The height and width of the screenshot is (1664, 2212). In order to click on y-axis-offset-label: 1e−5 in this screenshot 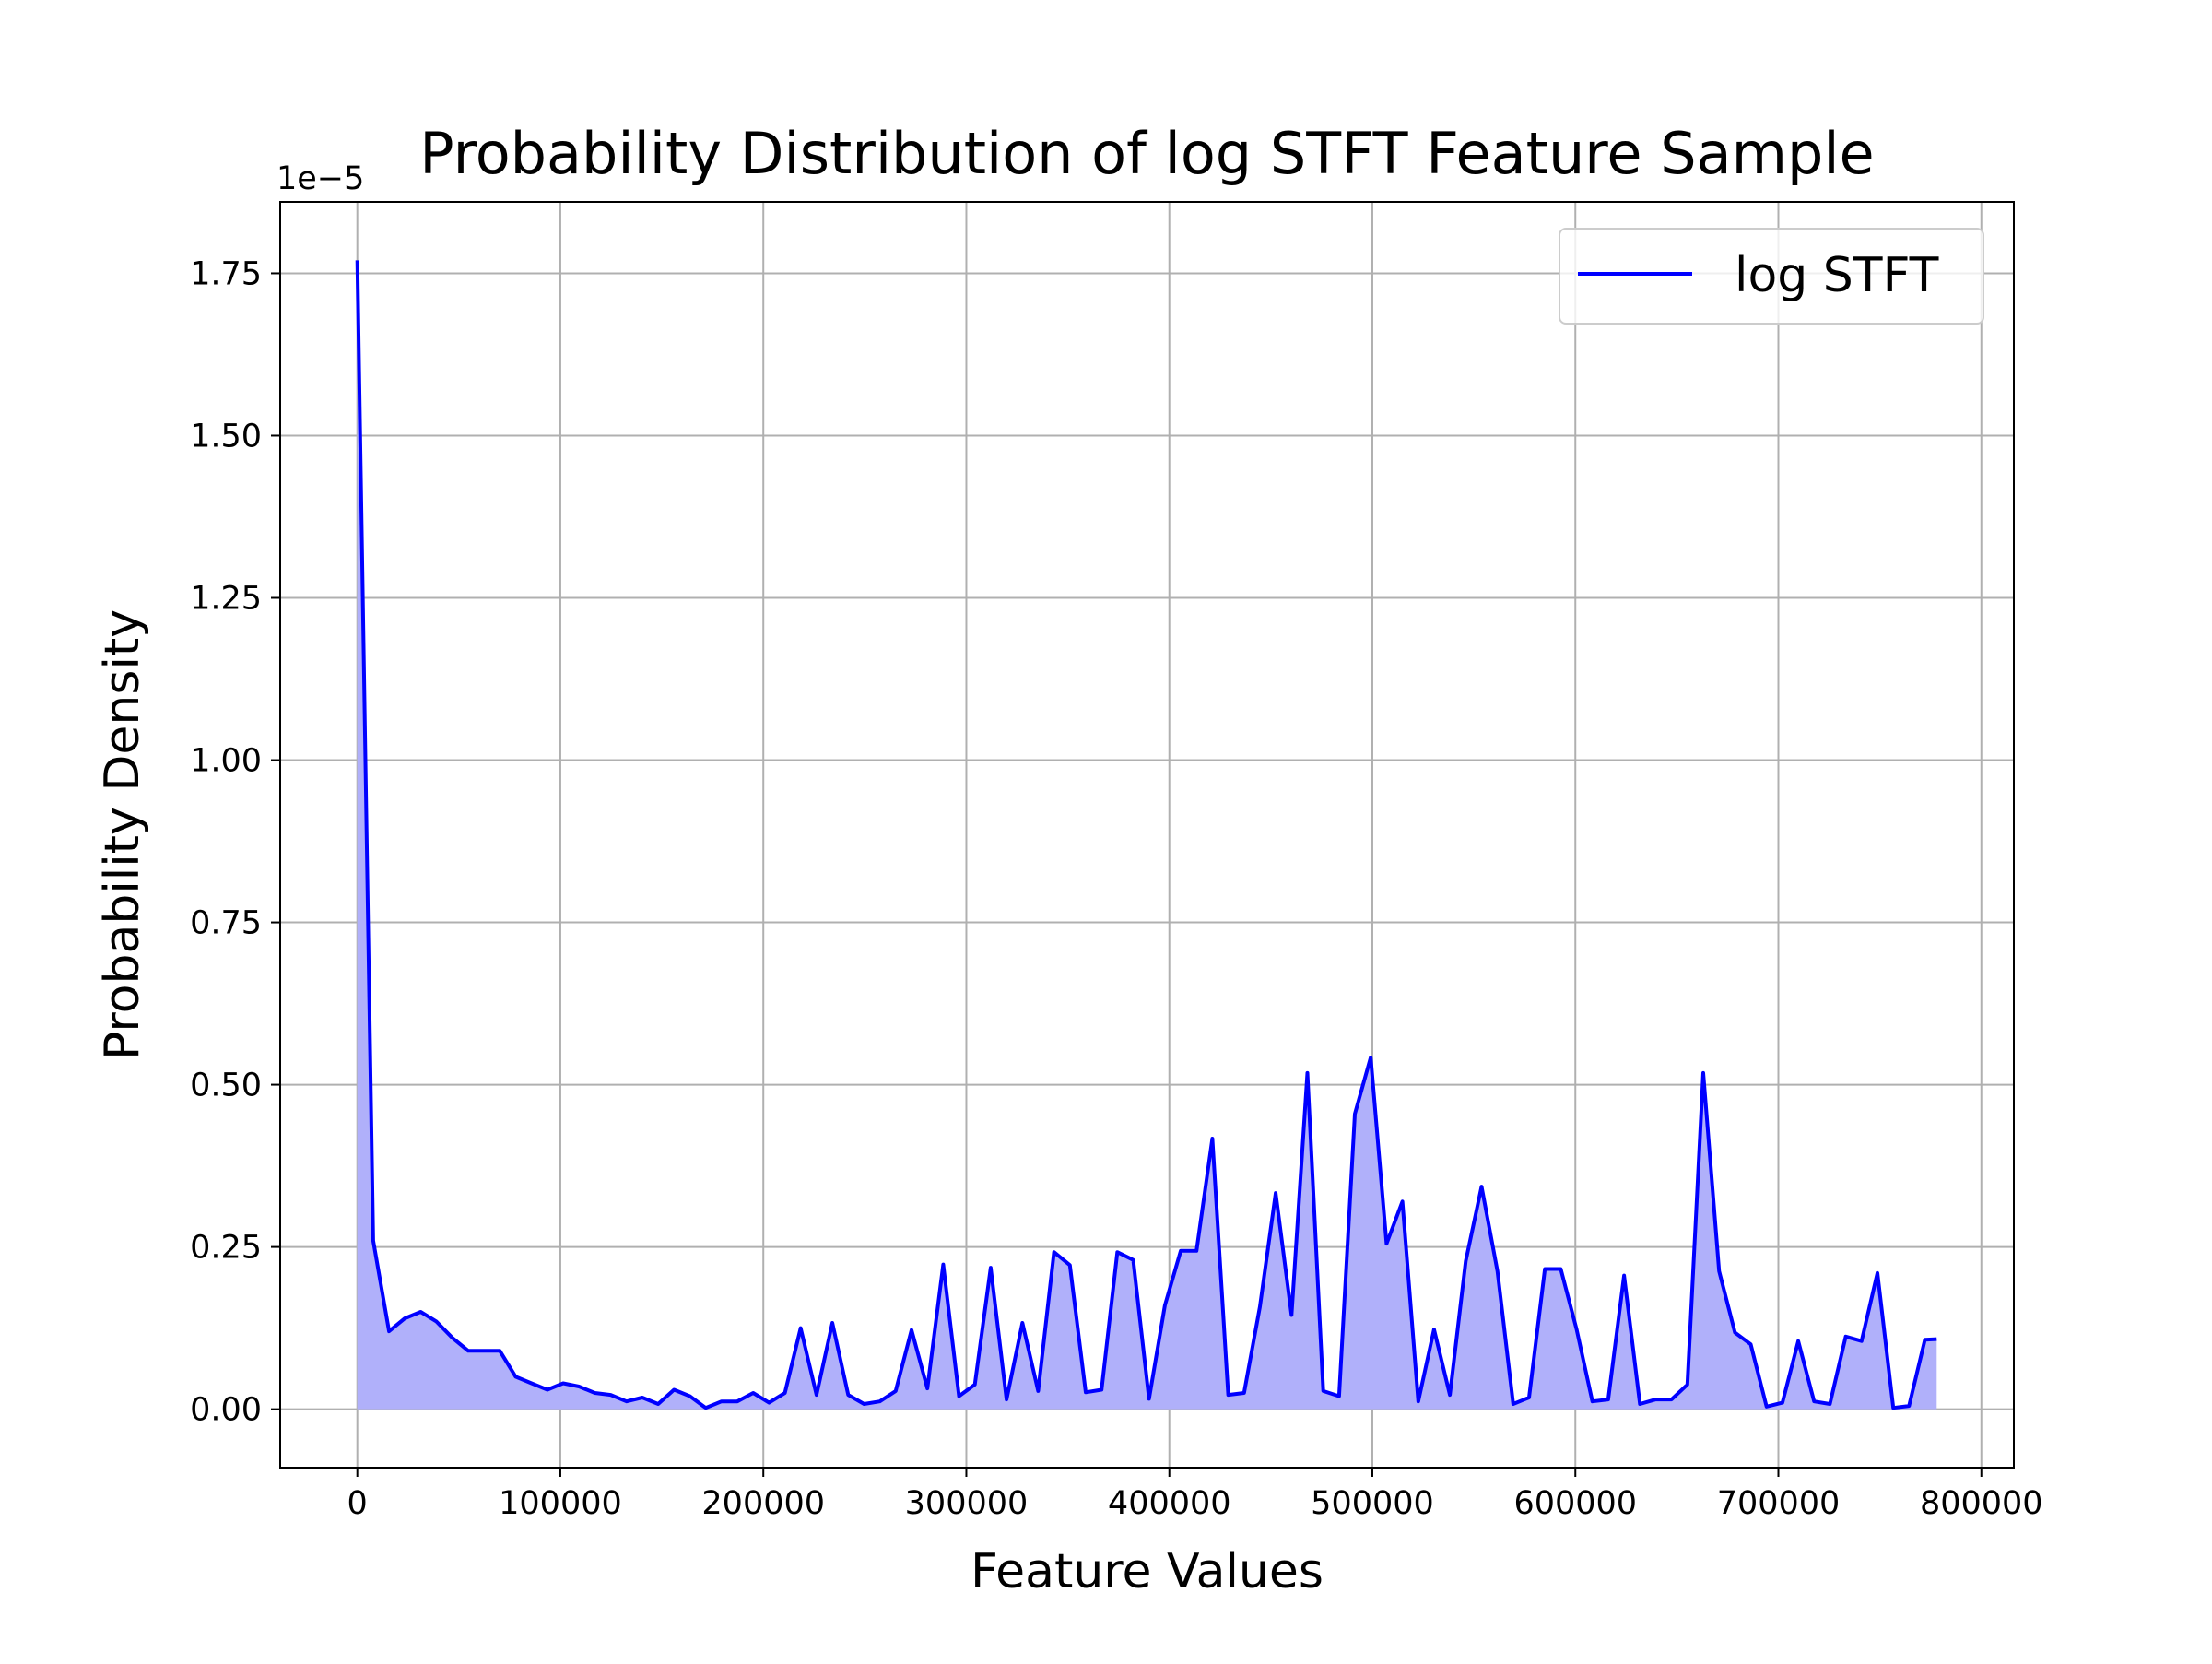, I will do `click(320, 178)`.